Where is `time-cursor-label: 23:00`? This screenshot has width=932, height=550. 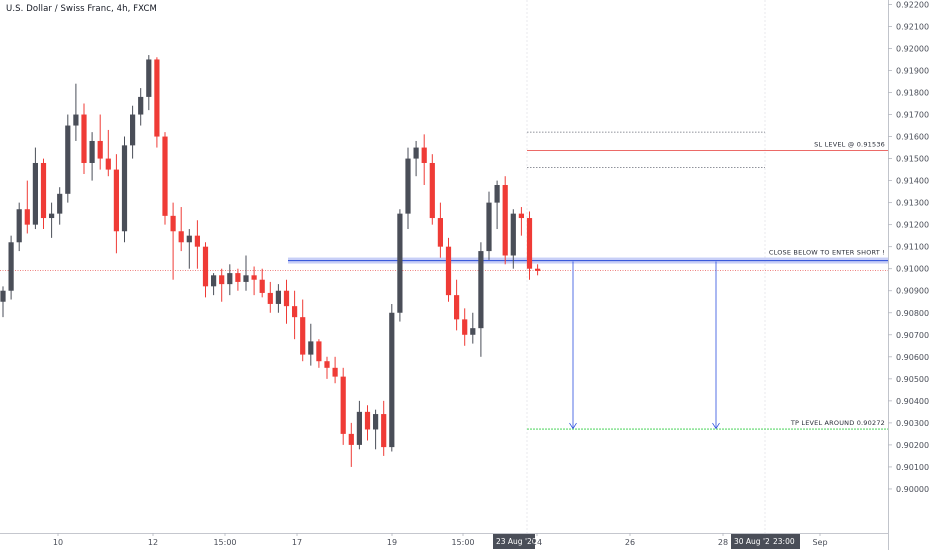 time-cursor-label: 23:00 is located at coordinates (784, 541).